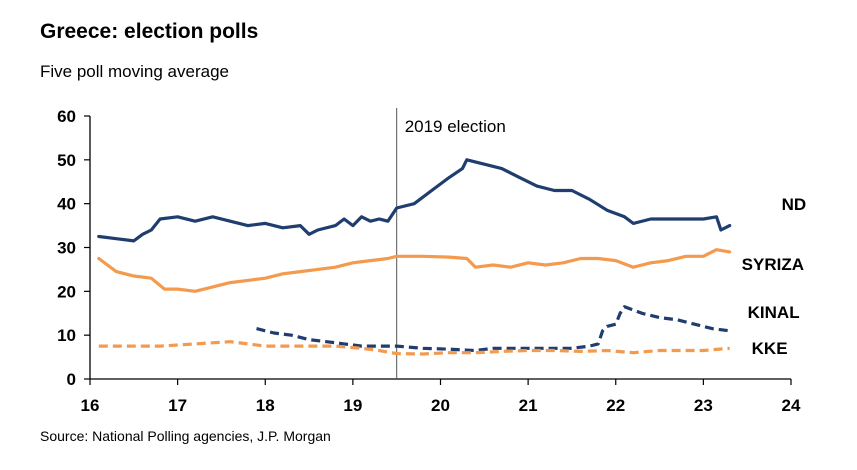 The width and height of the screenshot is (857, 470). What do you see at coordinates (774, 312) in the screenshot?
I see `series-label-kinal: KINAL` at bounding box center [774, 312].